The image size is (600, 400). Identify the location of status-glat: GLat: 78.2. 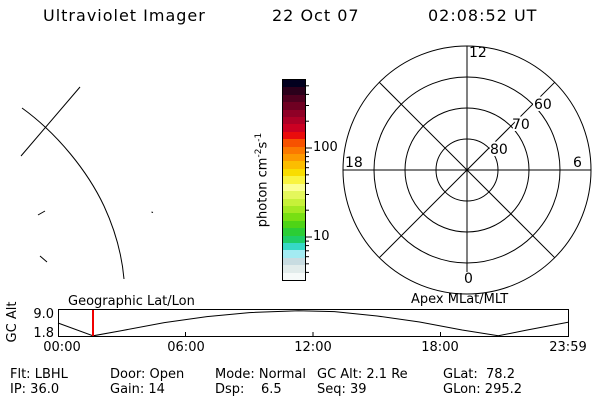
(479, 374).